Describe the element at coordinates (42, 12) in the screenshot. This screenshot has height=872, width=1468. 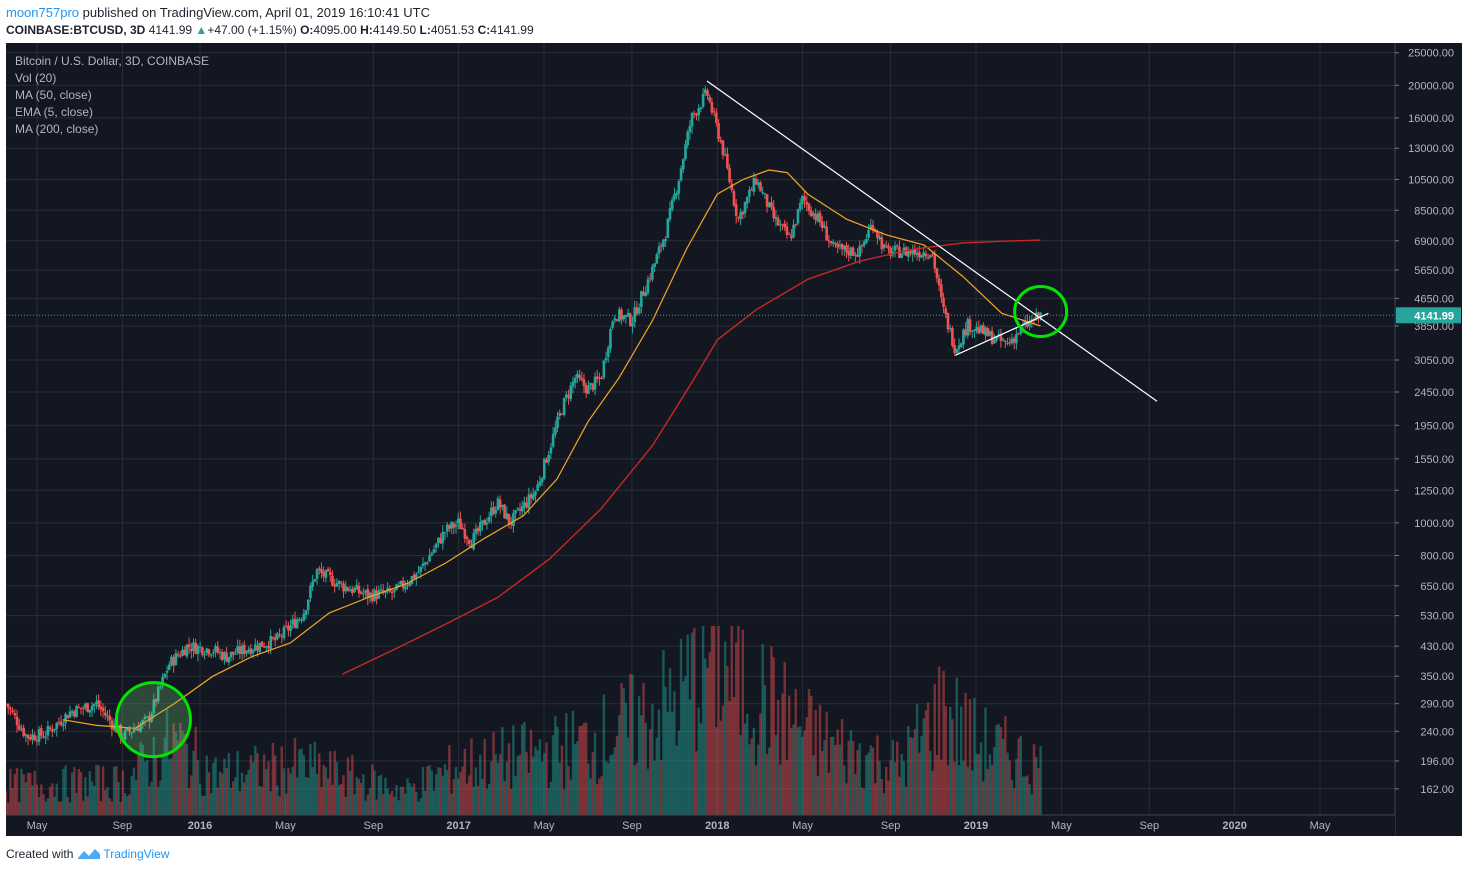
I see `author-link: moon757pro` at that location.